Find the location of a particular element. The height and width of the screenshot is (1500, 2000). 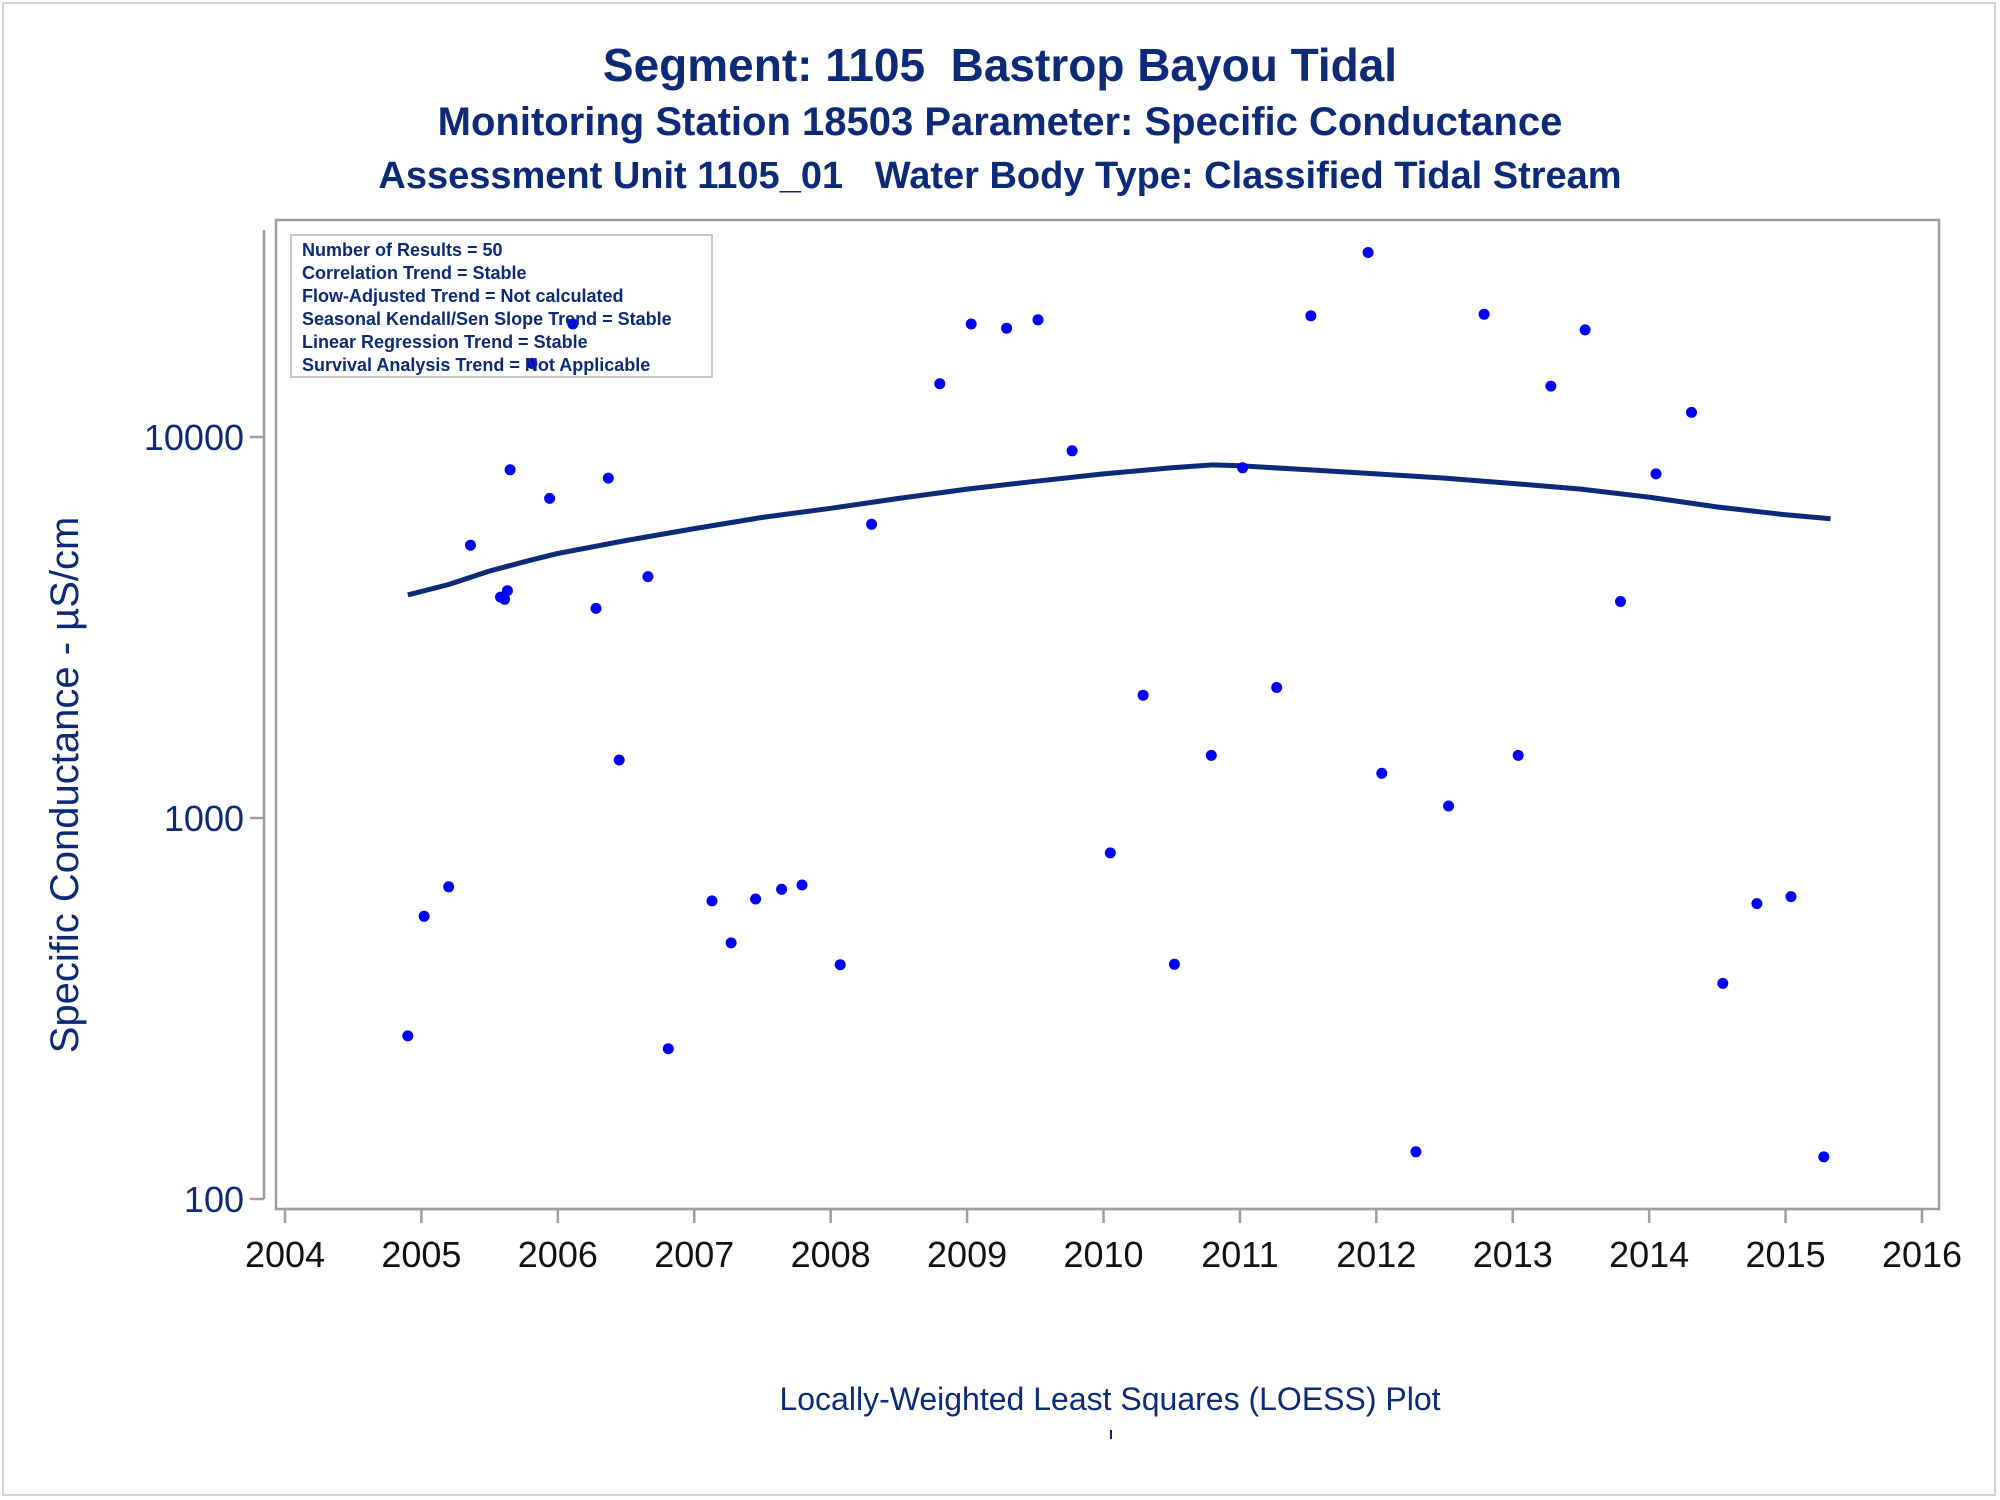

y-tick-label-100: 100 is located at coordinates (214, 1199).